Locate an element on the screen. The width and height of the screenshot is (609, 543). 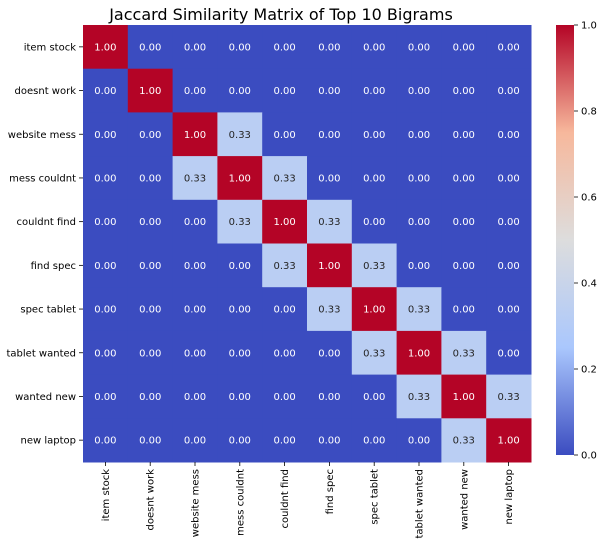
row-tick-label: tablet wanted is located at coordinates (42, 353).